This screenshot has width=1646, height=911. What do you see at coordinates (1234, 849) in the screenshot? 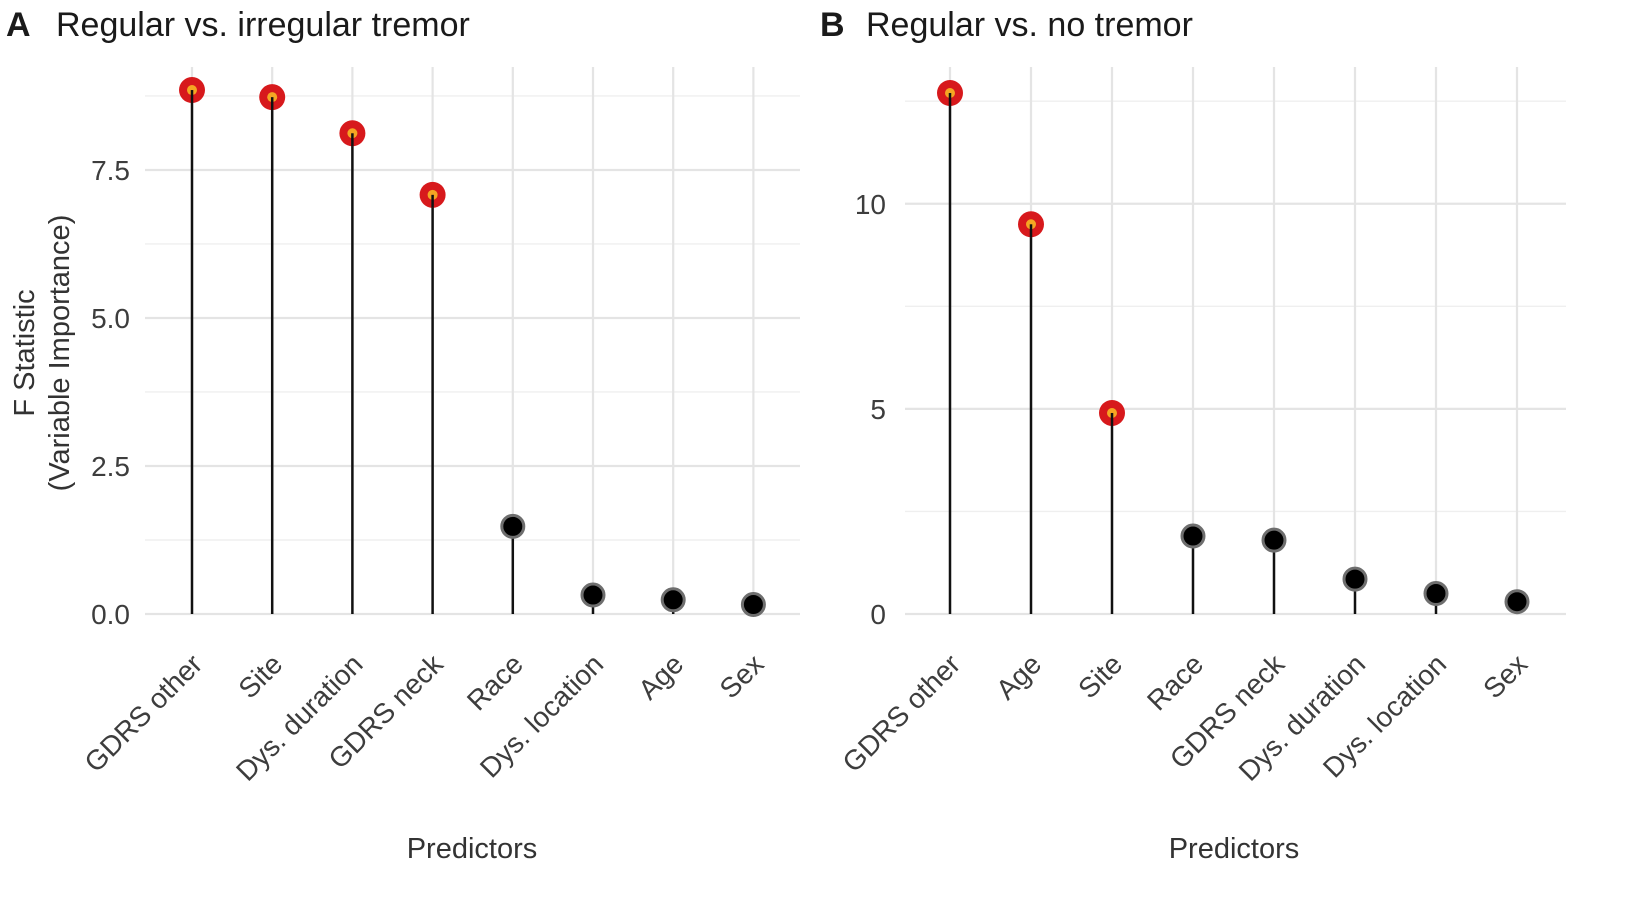
I see `panel-b-x-axis-title: Predictors` at bounding box center [1234, 849].